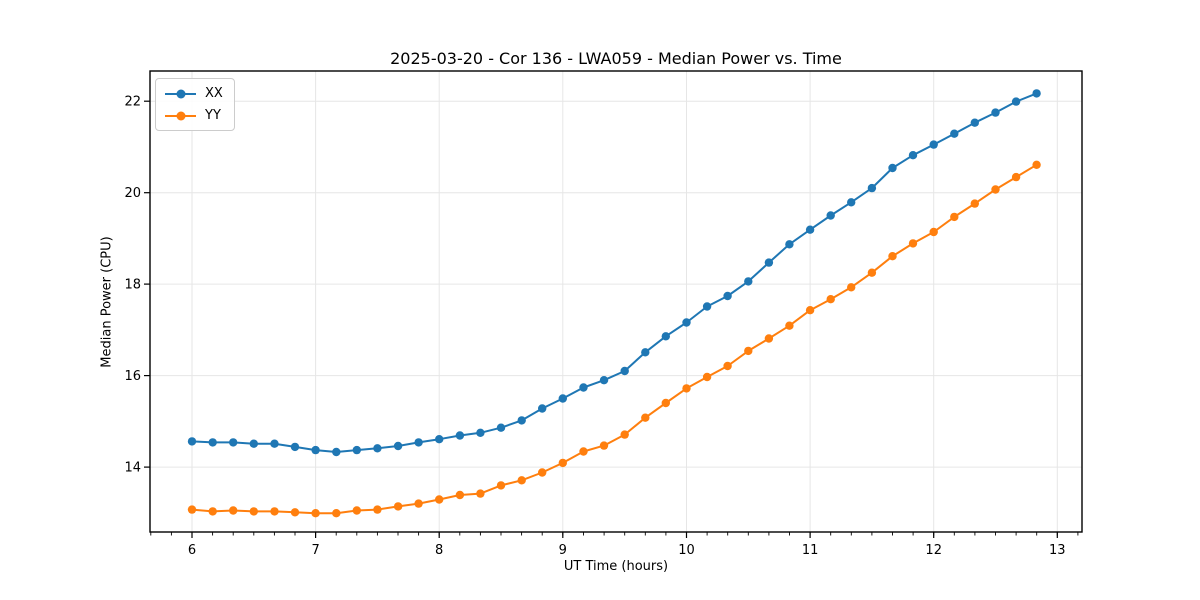 The height and width of the screenshot is (600, 1200). Describe the element at coordinates (1057, 550) in the screenshot. I see `x-tick-label: 13` at that location.